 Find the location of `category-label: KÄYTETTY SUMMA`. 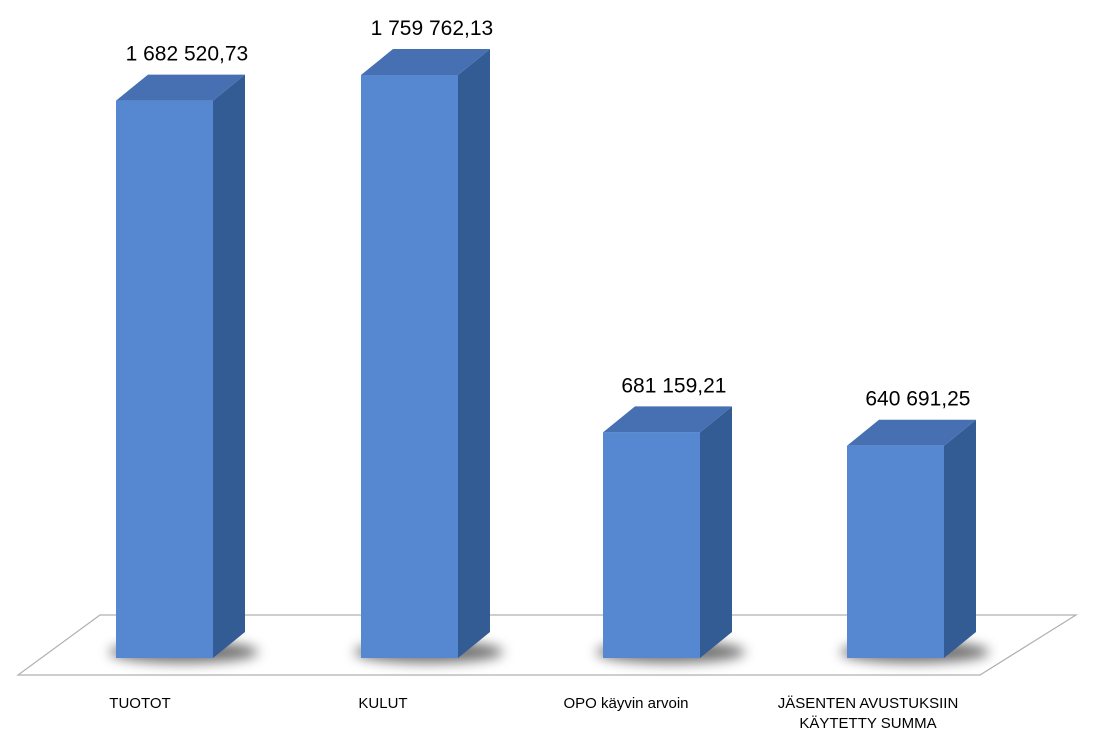

category-label: KÄYTETTY SUMMA is located at coordinates (867, 723).